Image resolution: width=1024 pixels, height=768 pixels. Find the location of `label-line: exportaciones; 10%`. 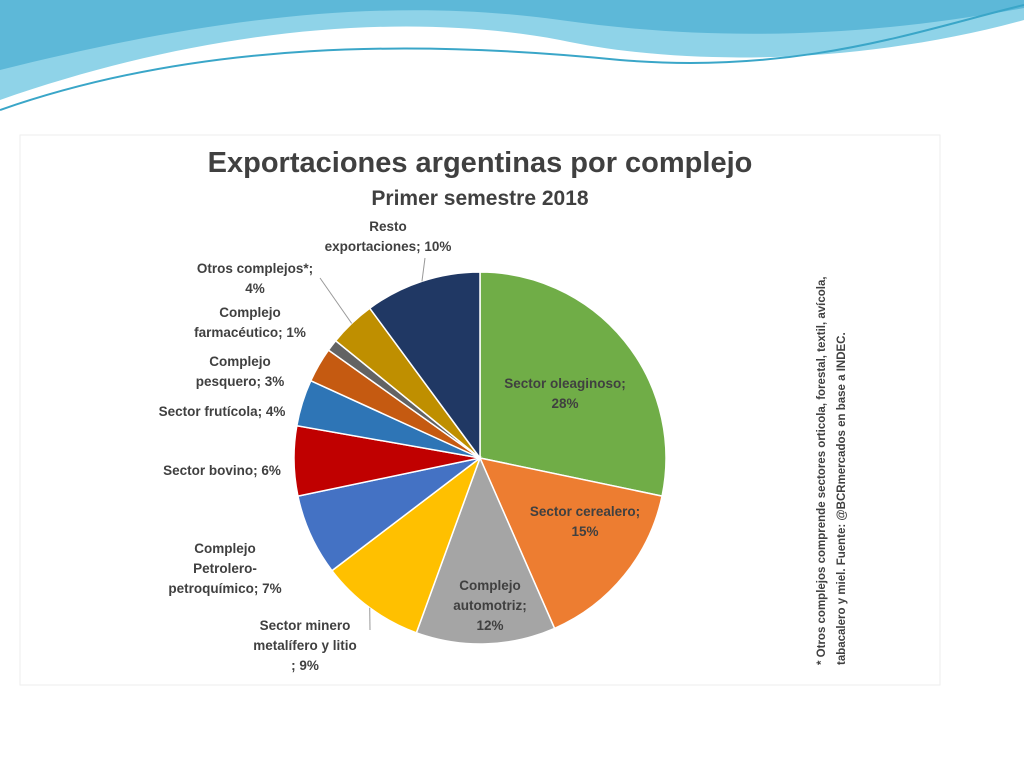

label-line: exportaciones; 10% is located at coordinates (388, 246).